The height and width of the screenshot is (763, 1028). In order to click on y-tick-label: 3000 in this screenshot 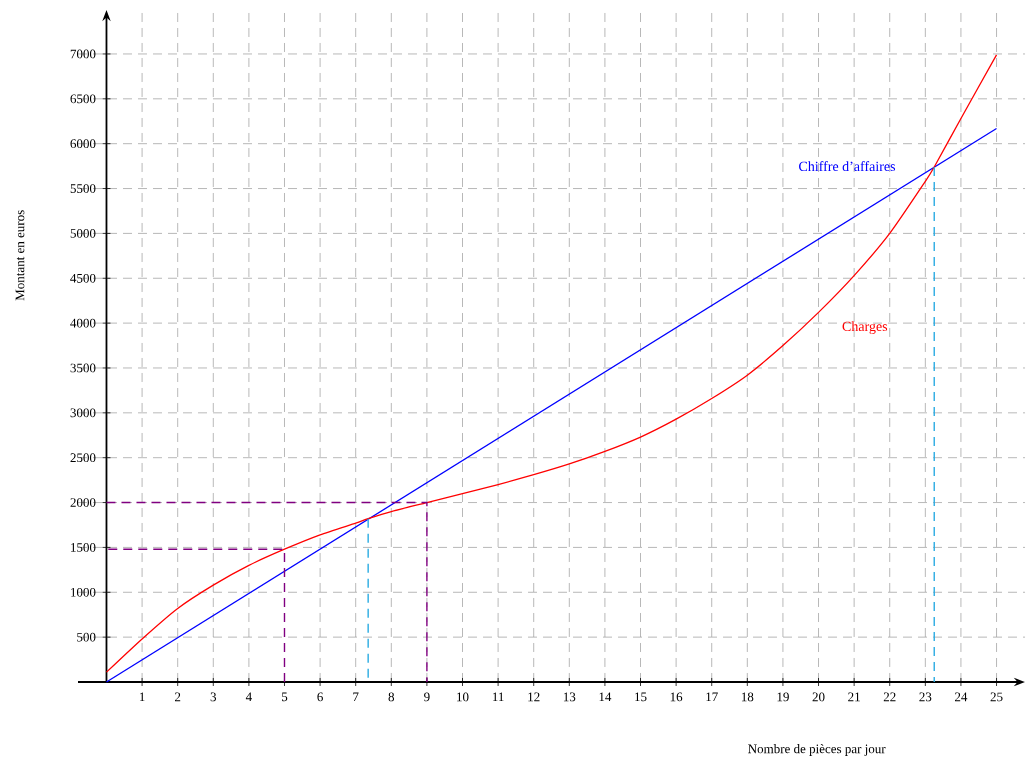, I will do `click(83, 413)`.